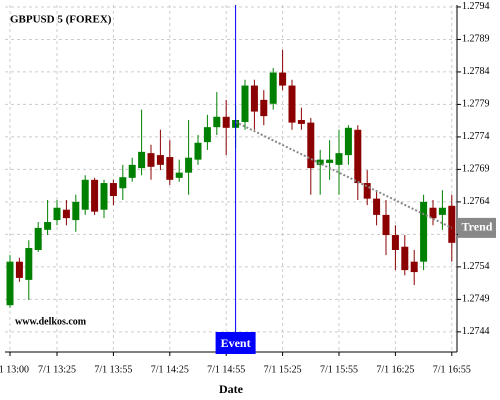  Describe the element at coordinates (476, 331) in the screenshot. I see `y-tick-label: 1.2744` at that location.